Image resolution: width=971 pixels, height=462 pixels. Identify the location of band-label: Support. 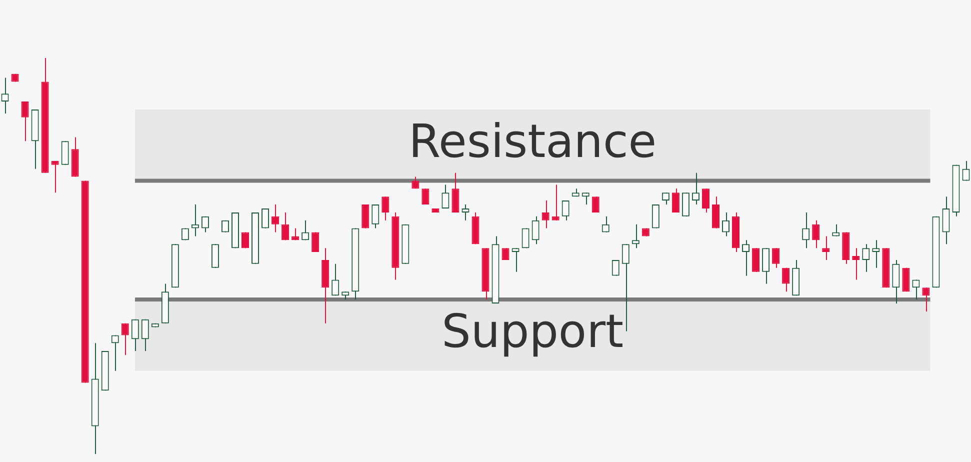
(533, 331).